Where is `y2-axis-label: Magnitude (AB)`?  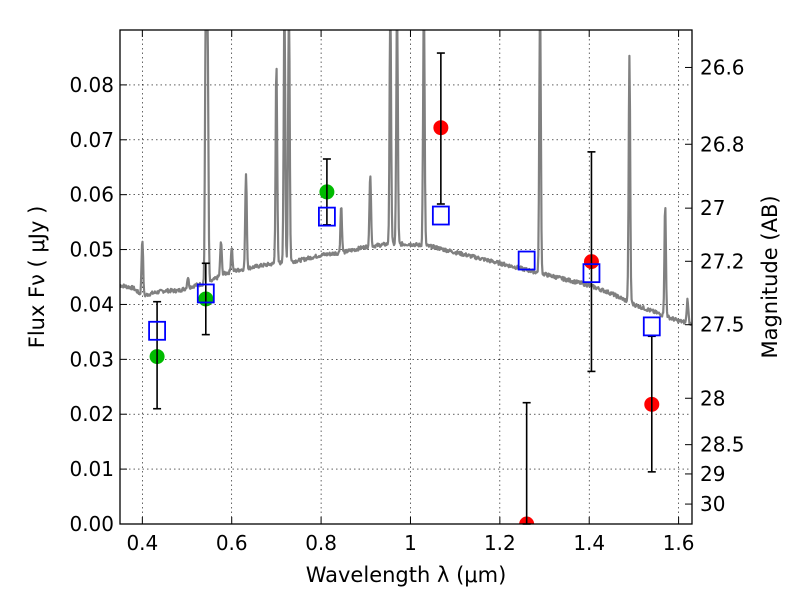
y2-axis-label: Magnitude (AB) is located at coordinates (770, 276).